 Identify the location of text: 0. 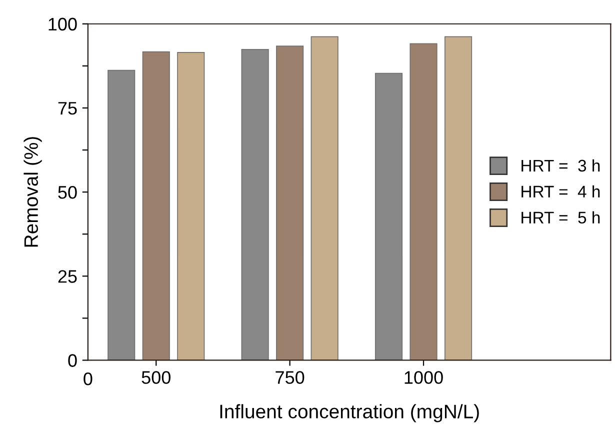
(88, 379).